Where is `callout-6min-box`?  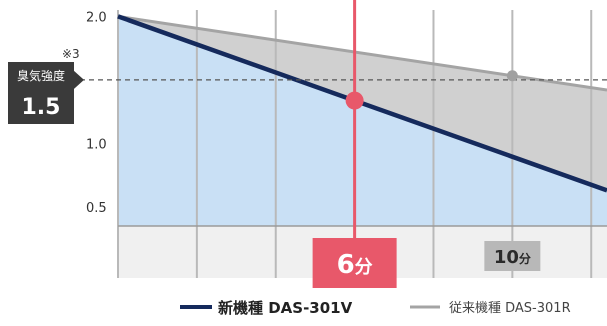 callout-6min-box is located at coordinates (354, 263).